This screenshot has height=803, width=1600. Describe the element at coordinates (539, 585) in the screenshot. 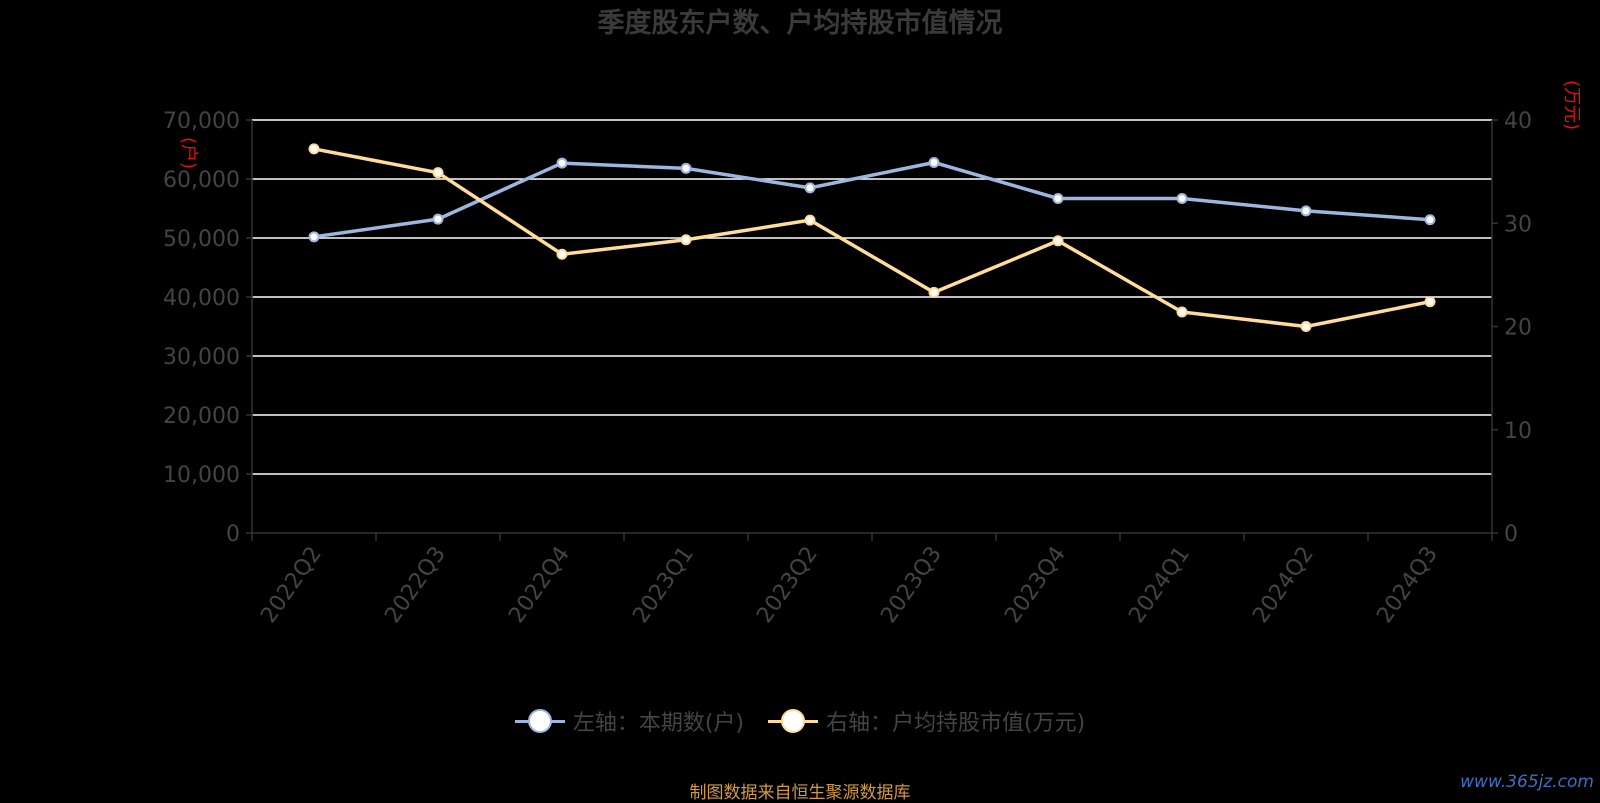

I see `x-tick-label: 2022Q4` at that location.